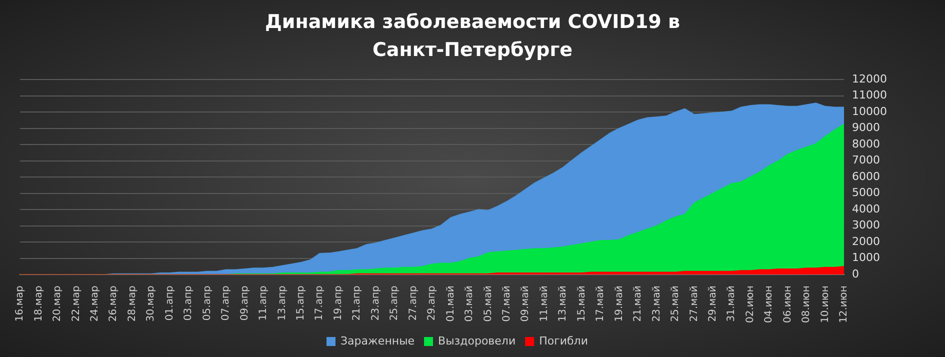 The height and width of the screenshot is (357, 945). I want to click on x-tick-label: 05.апр, so click(207, 303).